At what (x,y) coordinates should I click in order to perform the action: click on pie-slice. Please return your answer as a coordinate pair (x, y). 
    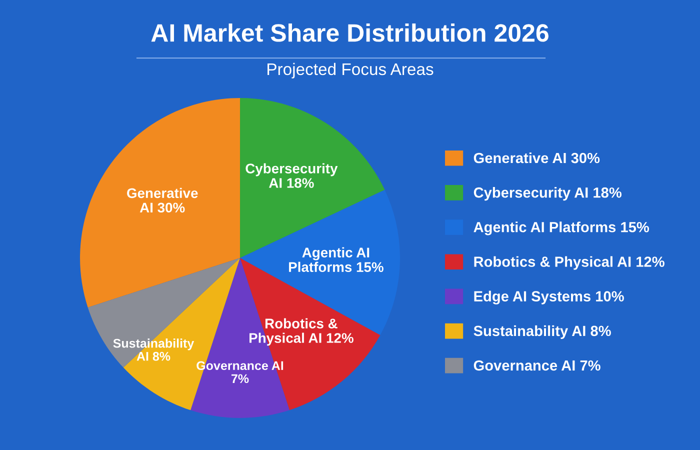
    Looking at the image, I should click on (160, 203).